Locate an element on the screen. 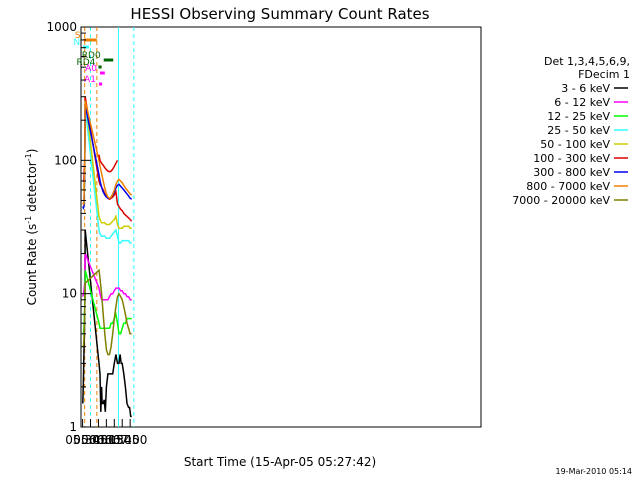 The height and width of the screenshot is (480, 640). y-axis-label-sup1: -1 is located at coordinates (28, 220).